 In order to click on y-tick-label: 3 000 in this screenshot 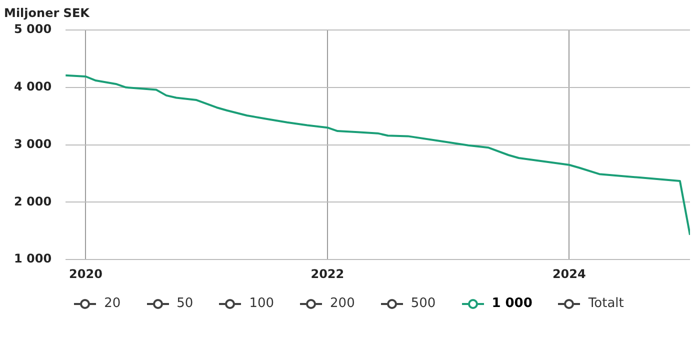, I will do `click(33, 143)`.